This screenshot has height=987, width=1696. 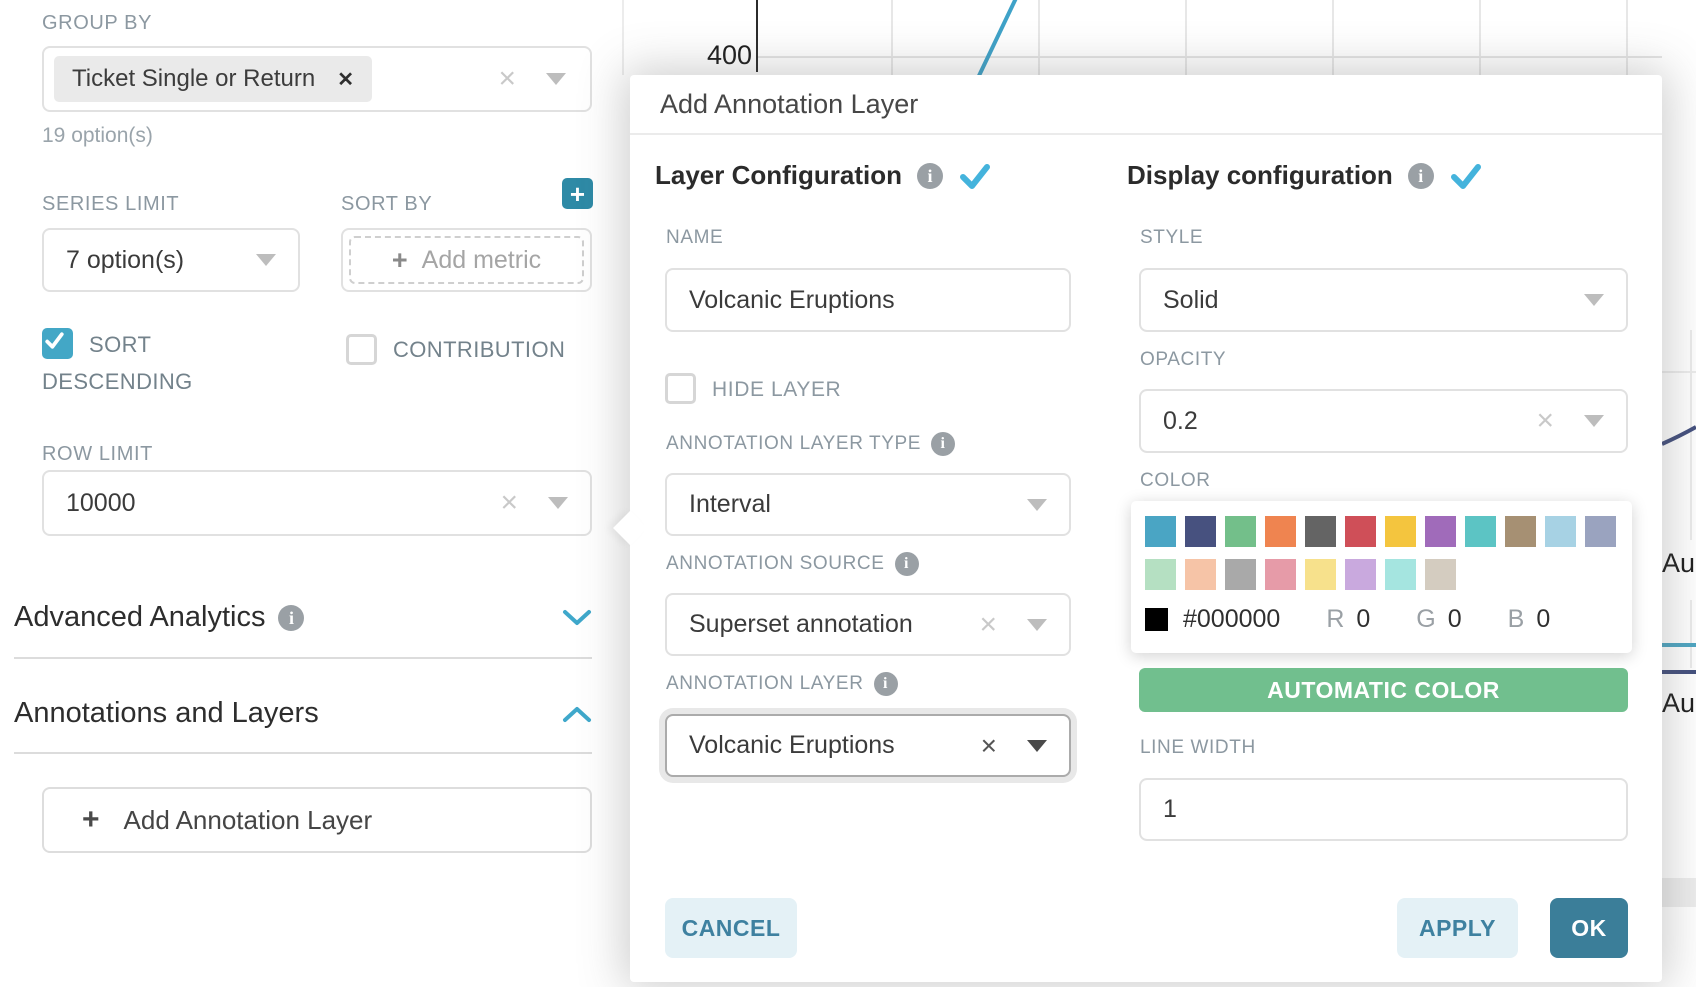 What do you see at coordinates (317, 503) in the screenshot?
I see `row-limit-select: 10000 ×` at bounding box center [317, 503].